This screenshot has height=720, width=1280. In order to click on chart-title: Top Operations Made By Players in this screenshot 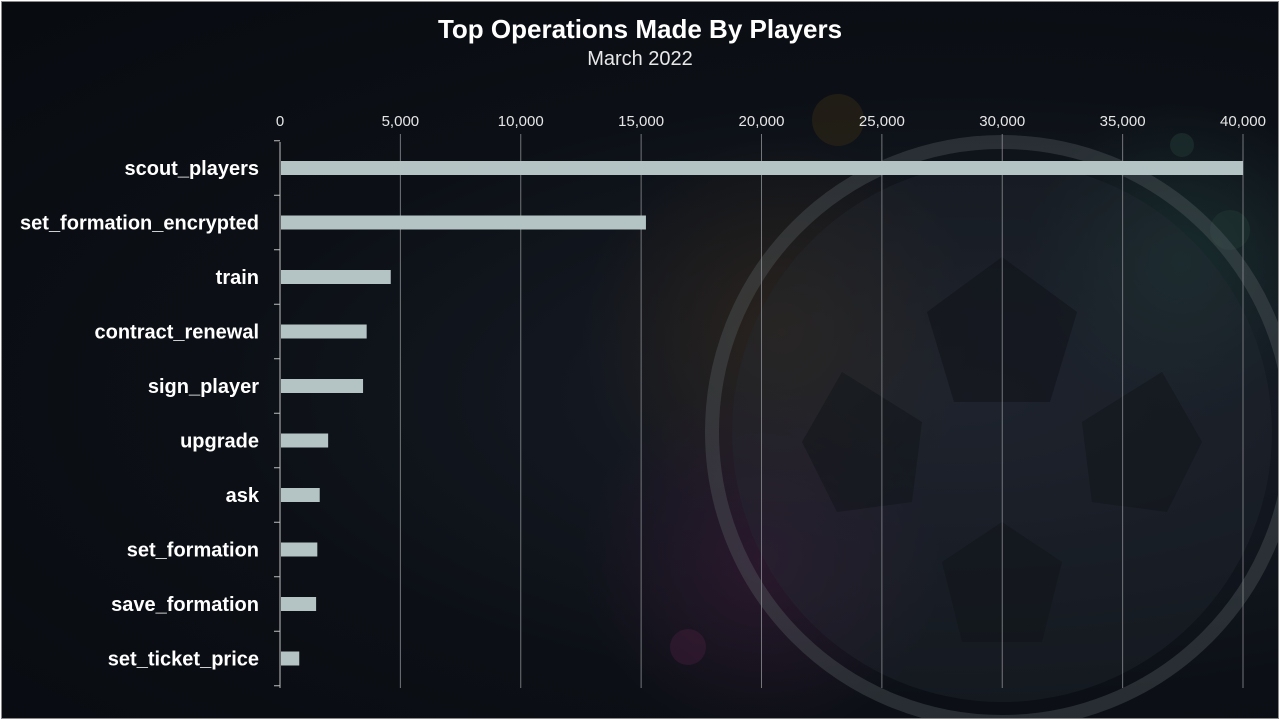, I will do `click(640, 29)`.